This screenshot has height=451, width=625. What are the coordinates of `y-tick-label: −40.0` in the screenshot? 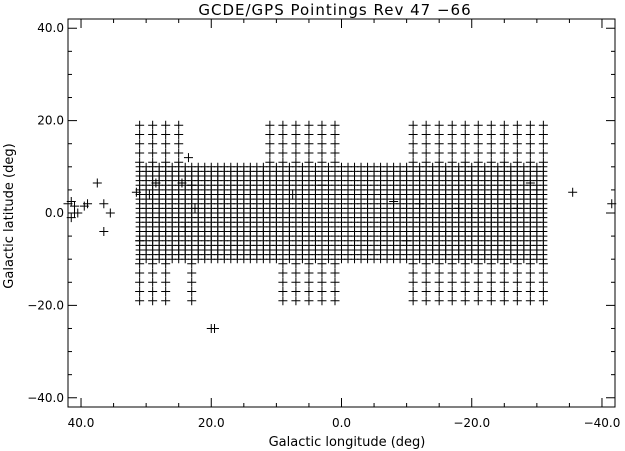 It's located at (45, 398).